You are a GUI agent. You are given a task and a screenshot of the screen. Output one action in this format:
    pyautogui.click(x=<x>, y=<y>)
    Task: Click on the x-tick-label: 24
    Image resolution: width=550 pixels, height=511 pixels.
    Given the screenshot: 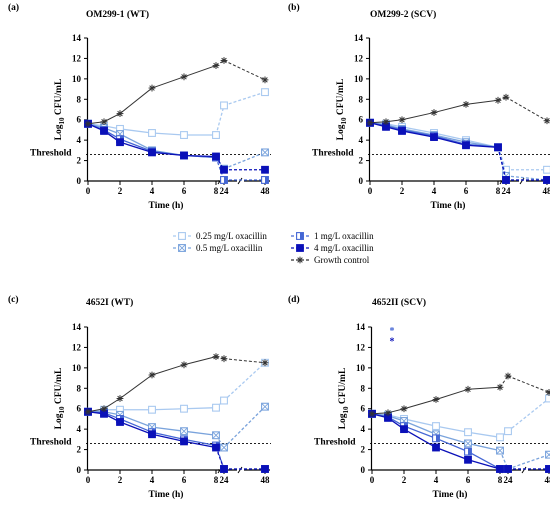 What is the action you would take?
    pyautogui.click(x=509, y=480)
    